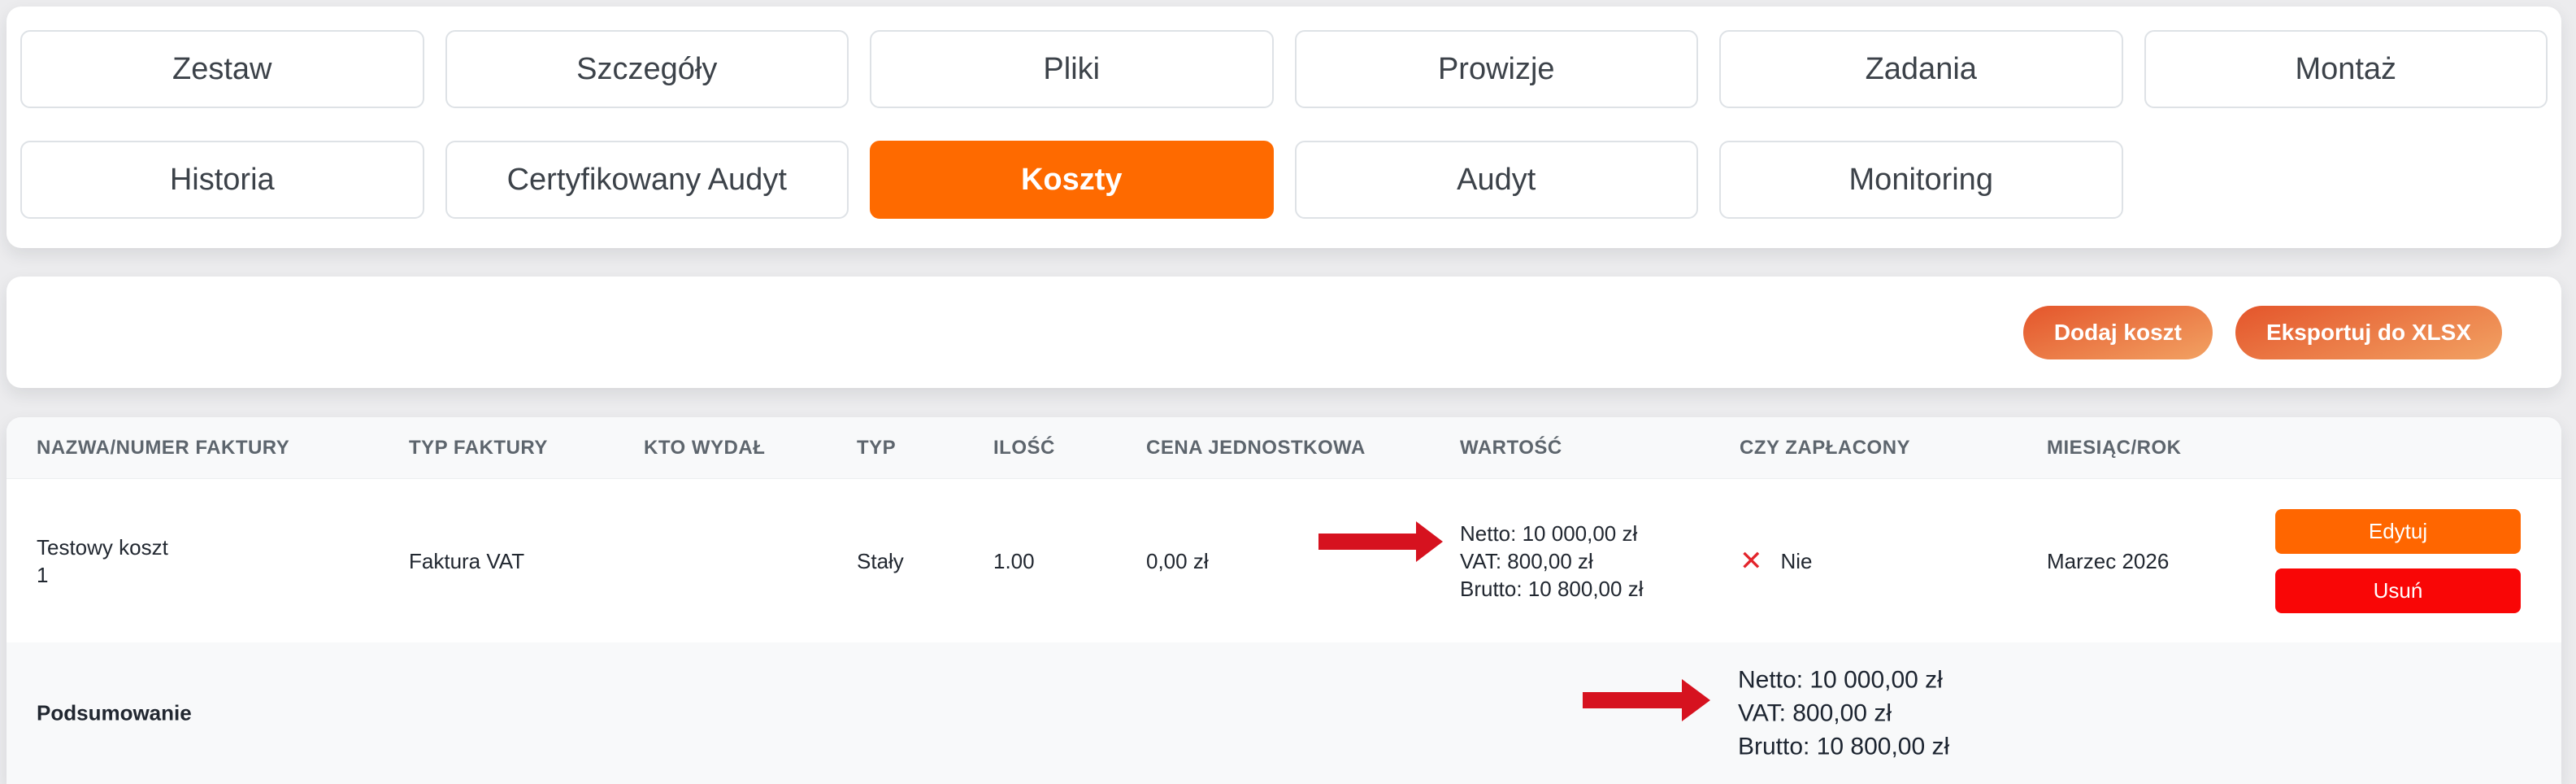 This screenshot has height=784, width=2576. What do you see at coordinates (1014, 560) in the screenshot?
I see `cell-quantity: 1.00` at bounding box center [1014, 560].